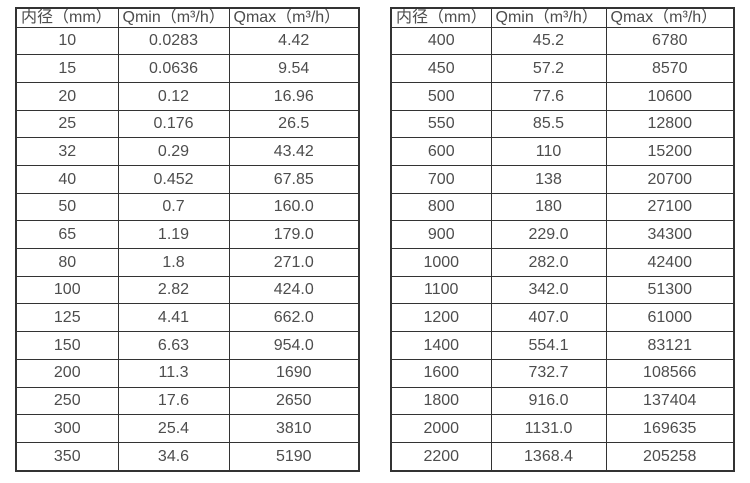 The width and height of the screenshot is (750, 483). I want to click on table-cell: 1368.4, so click(548, 456).